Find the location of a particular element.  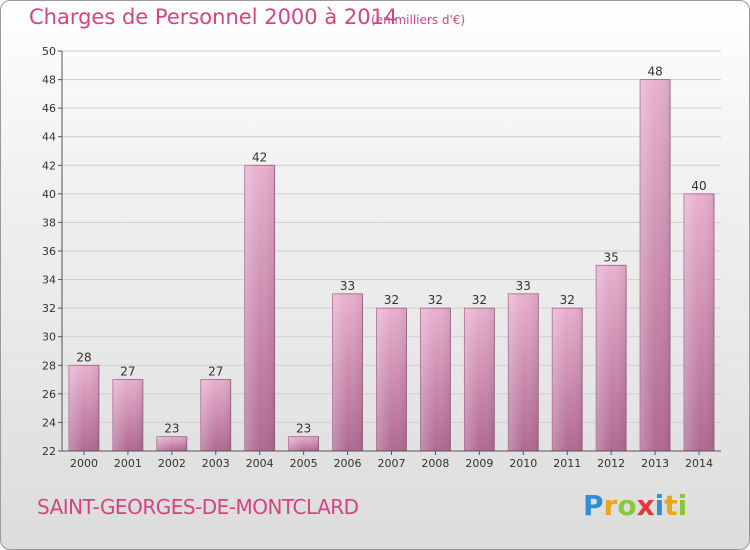

chart-title: Charges de Personnel 2000 à 2014 is located at coordinates (213, 17).